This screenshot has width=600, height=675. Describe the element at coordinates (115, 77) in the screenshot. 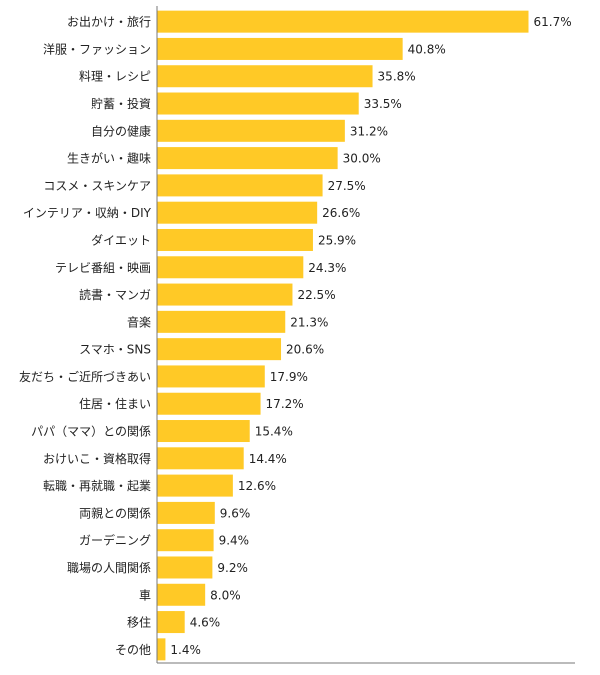

I see `category-label-2: 料理・レシピ` at that location.